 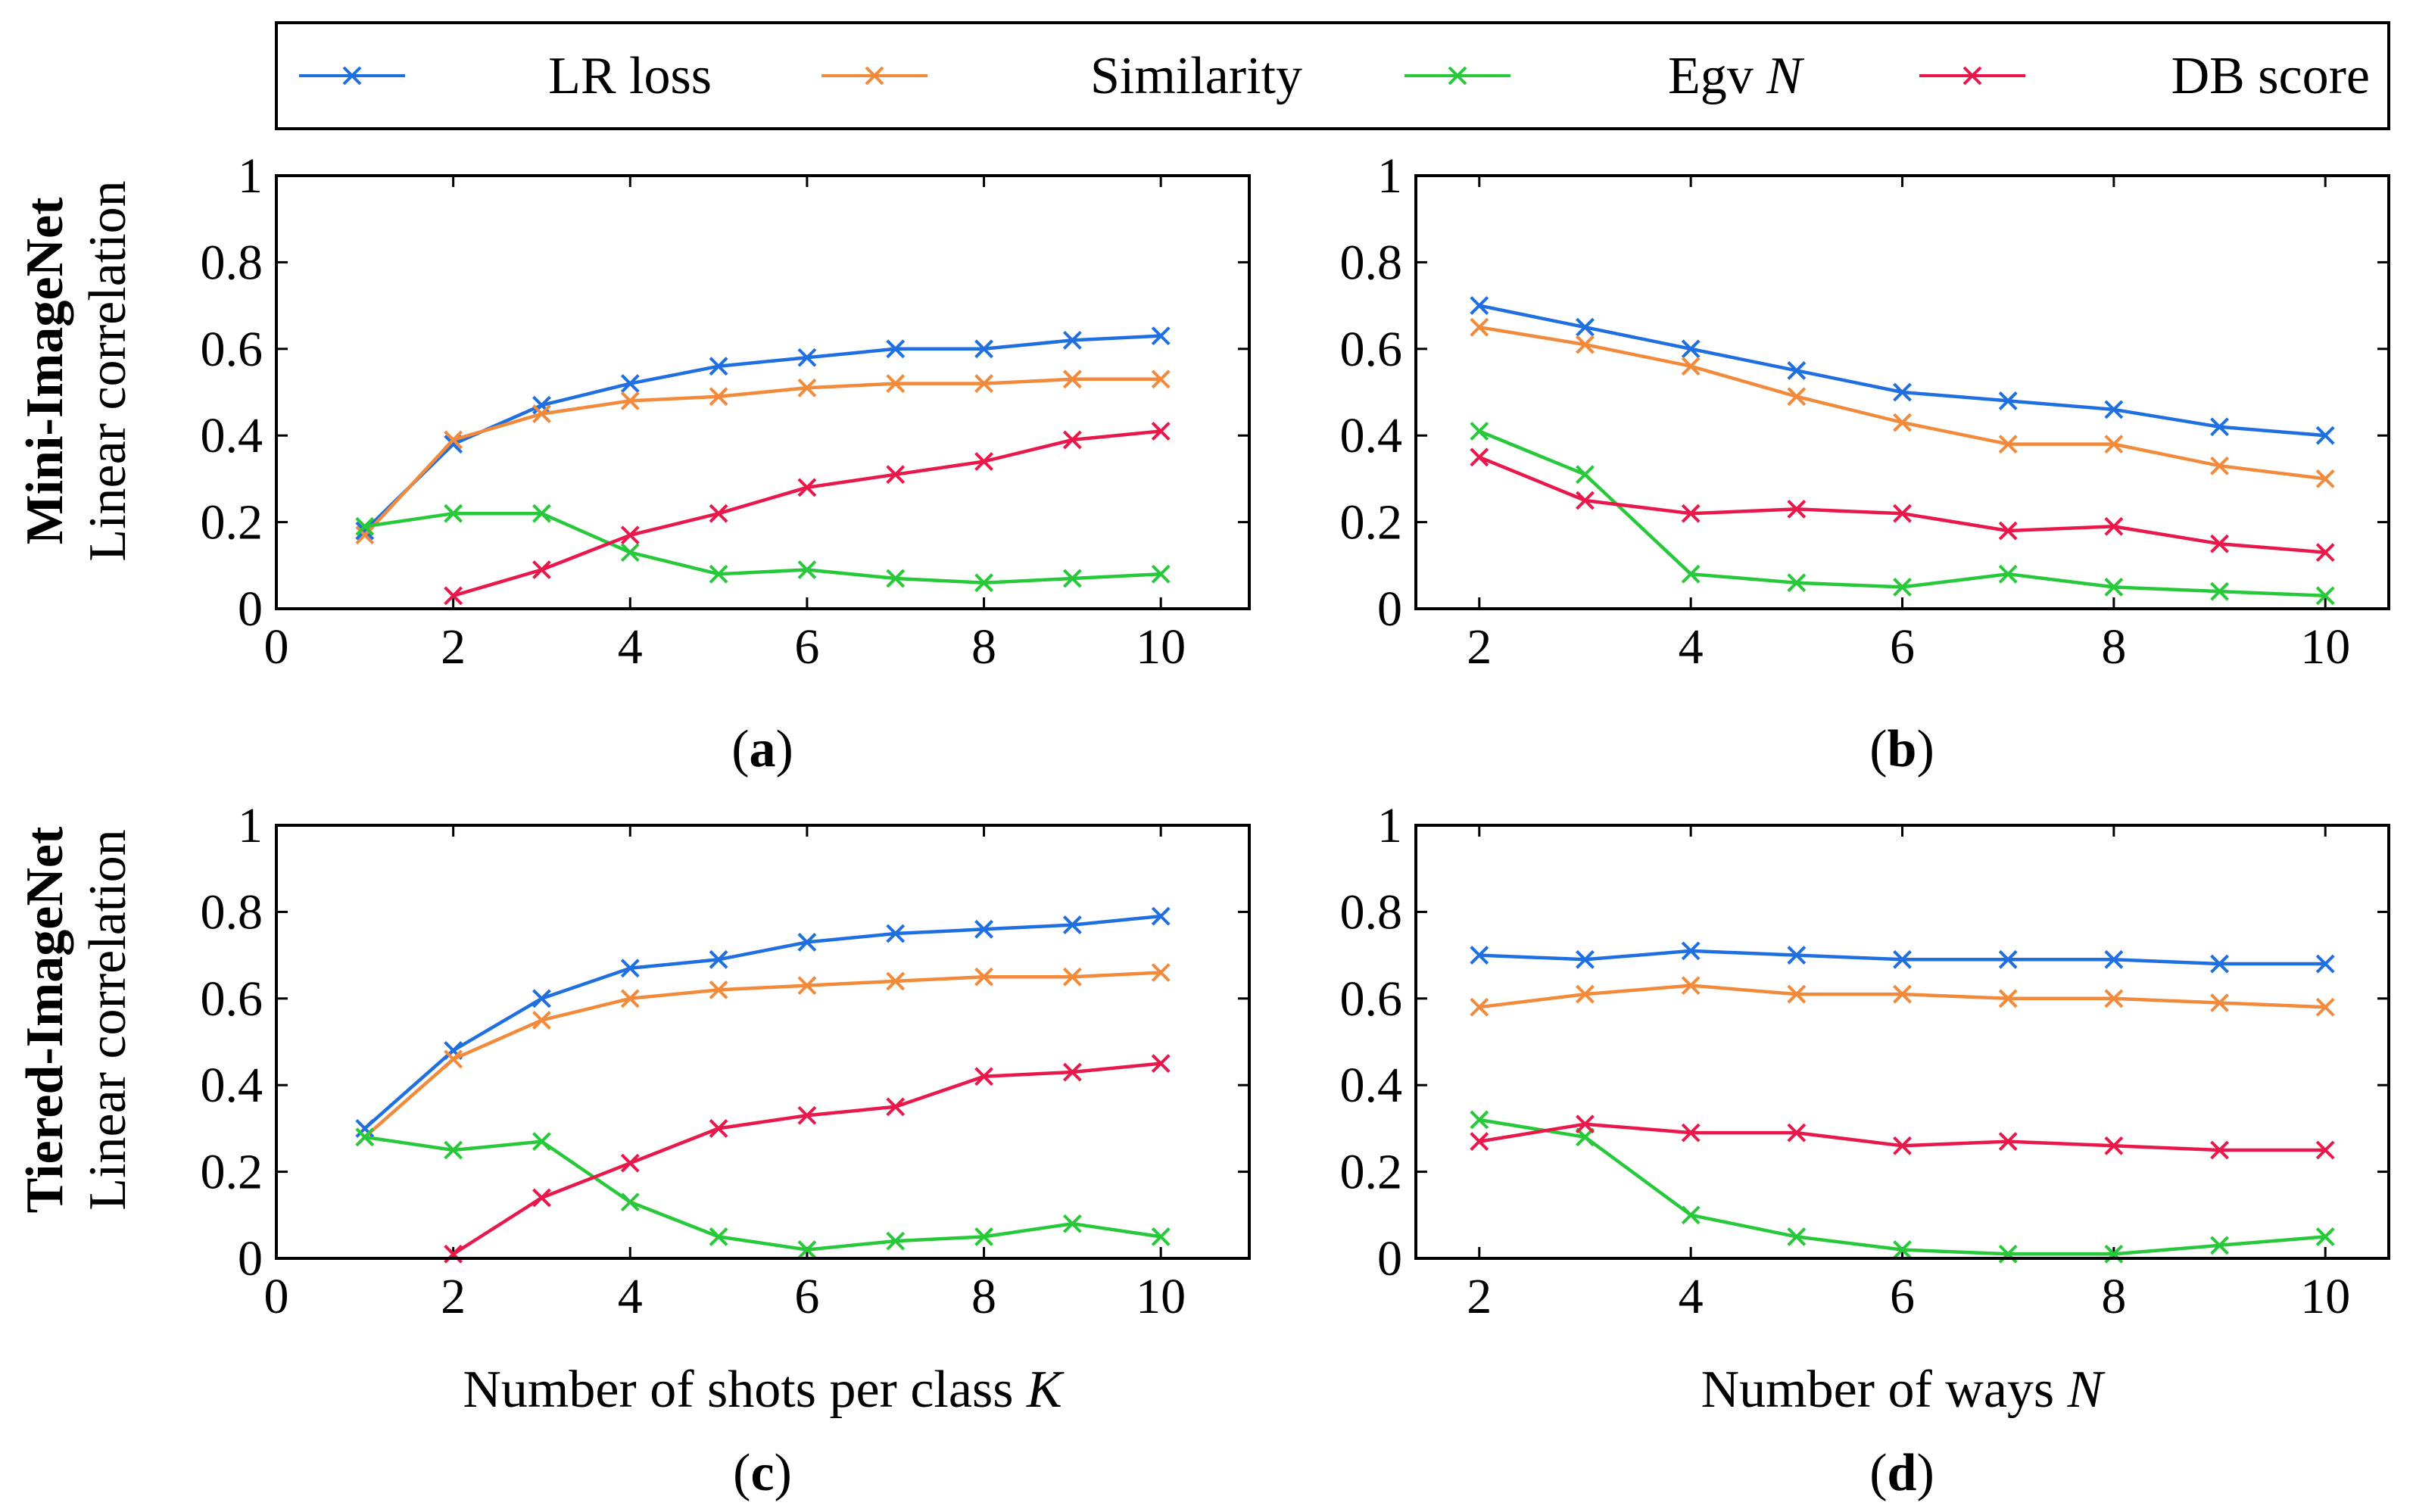 What do you see at coordinates (352, 76) in the screenshot?
I see `legend-marker-cross-lr` at bounding box center [352, 76].